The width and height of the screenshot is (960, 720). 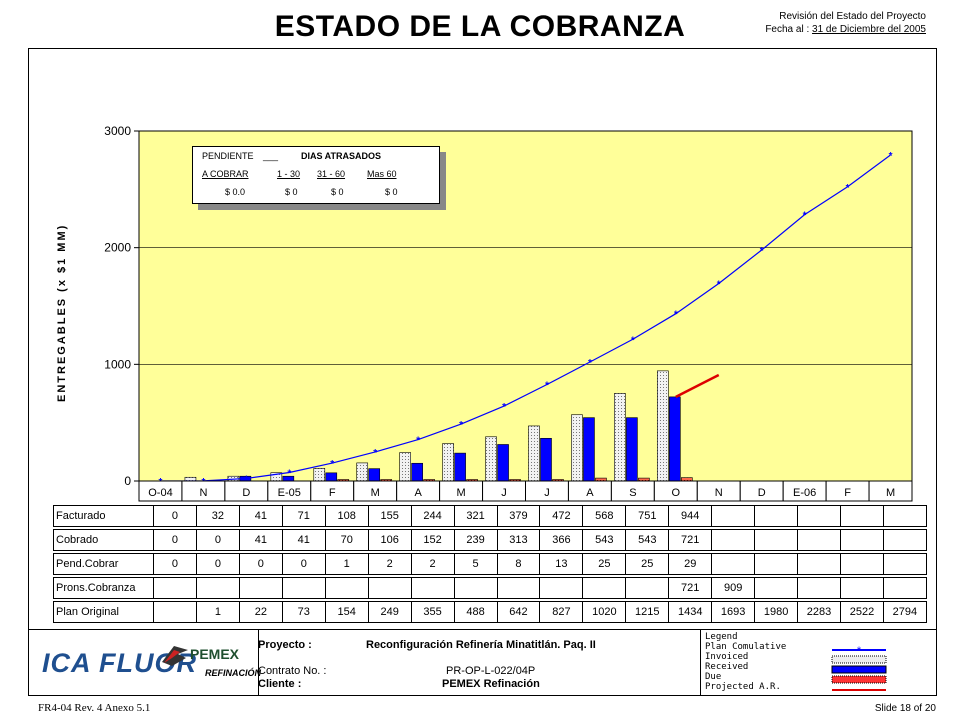 I want to click on project-label: Proyecto :, so click(x=285, y=645).